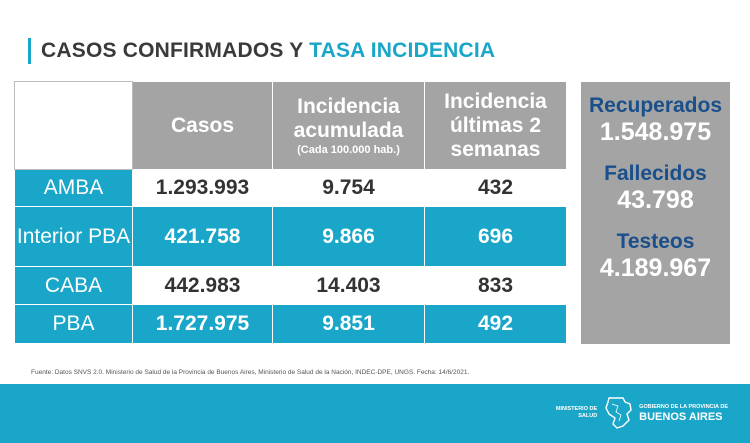 Image resolution: width=750 pixels, height=443 pixels. Describe the element at coordinates (348, 118) in the screenshot. I see `header-incidencia-acumulada-label: Incidencia acumulada` at that location.